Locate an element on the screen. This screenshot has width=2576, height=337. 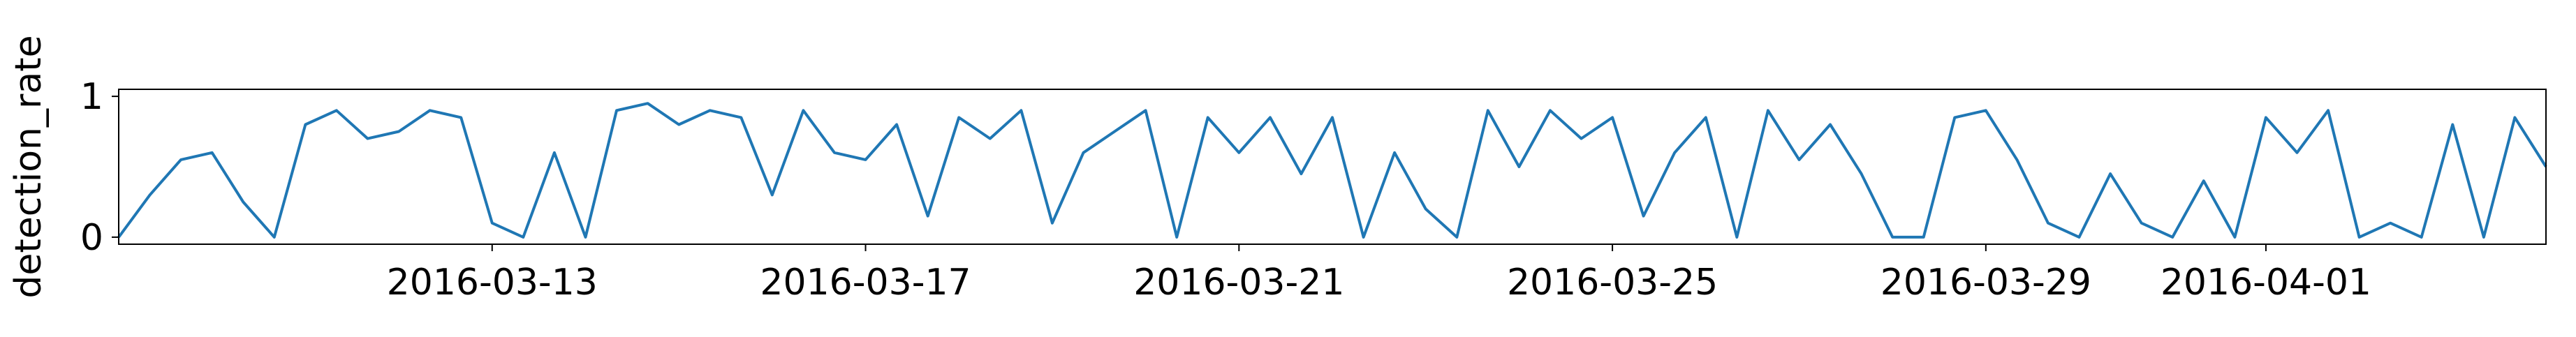
y-tick-label: 1 is located at coordinates (91, 97).